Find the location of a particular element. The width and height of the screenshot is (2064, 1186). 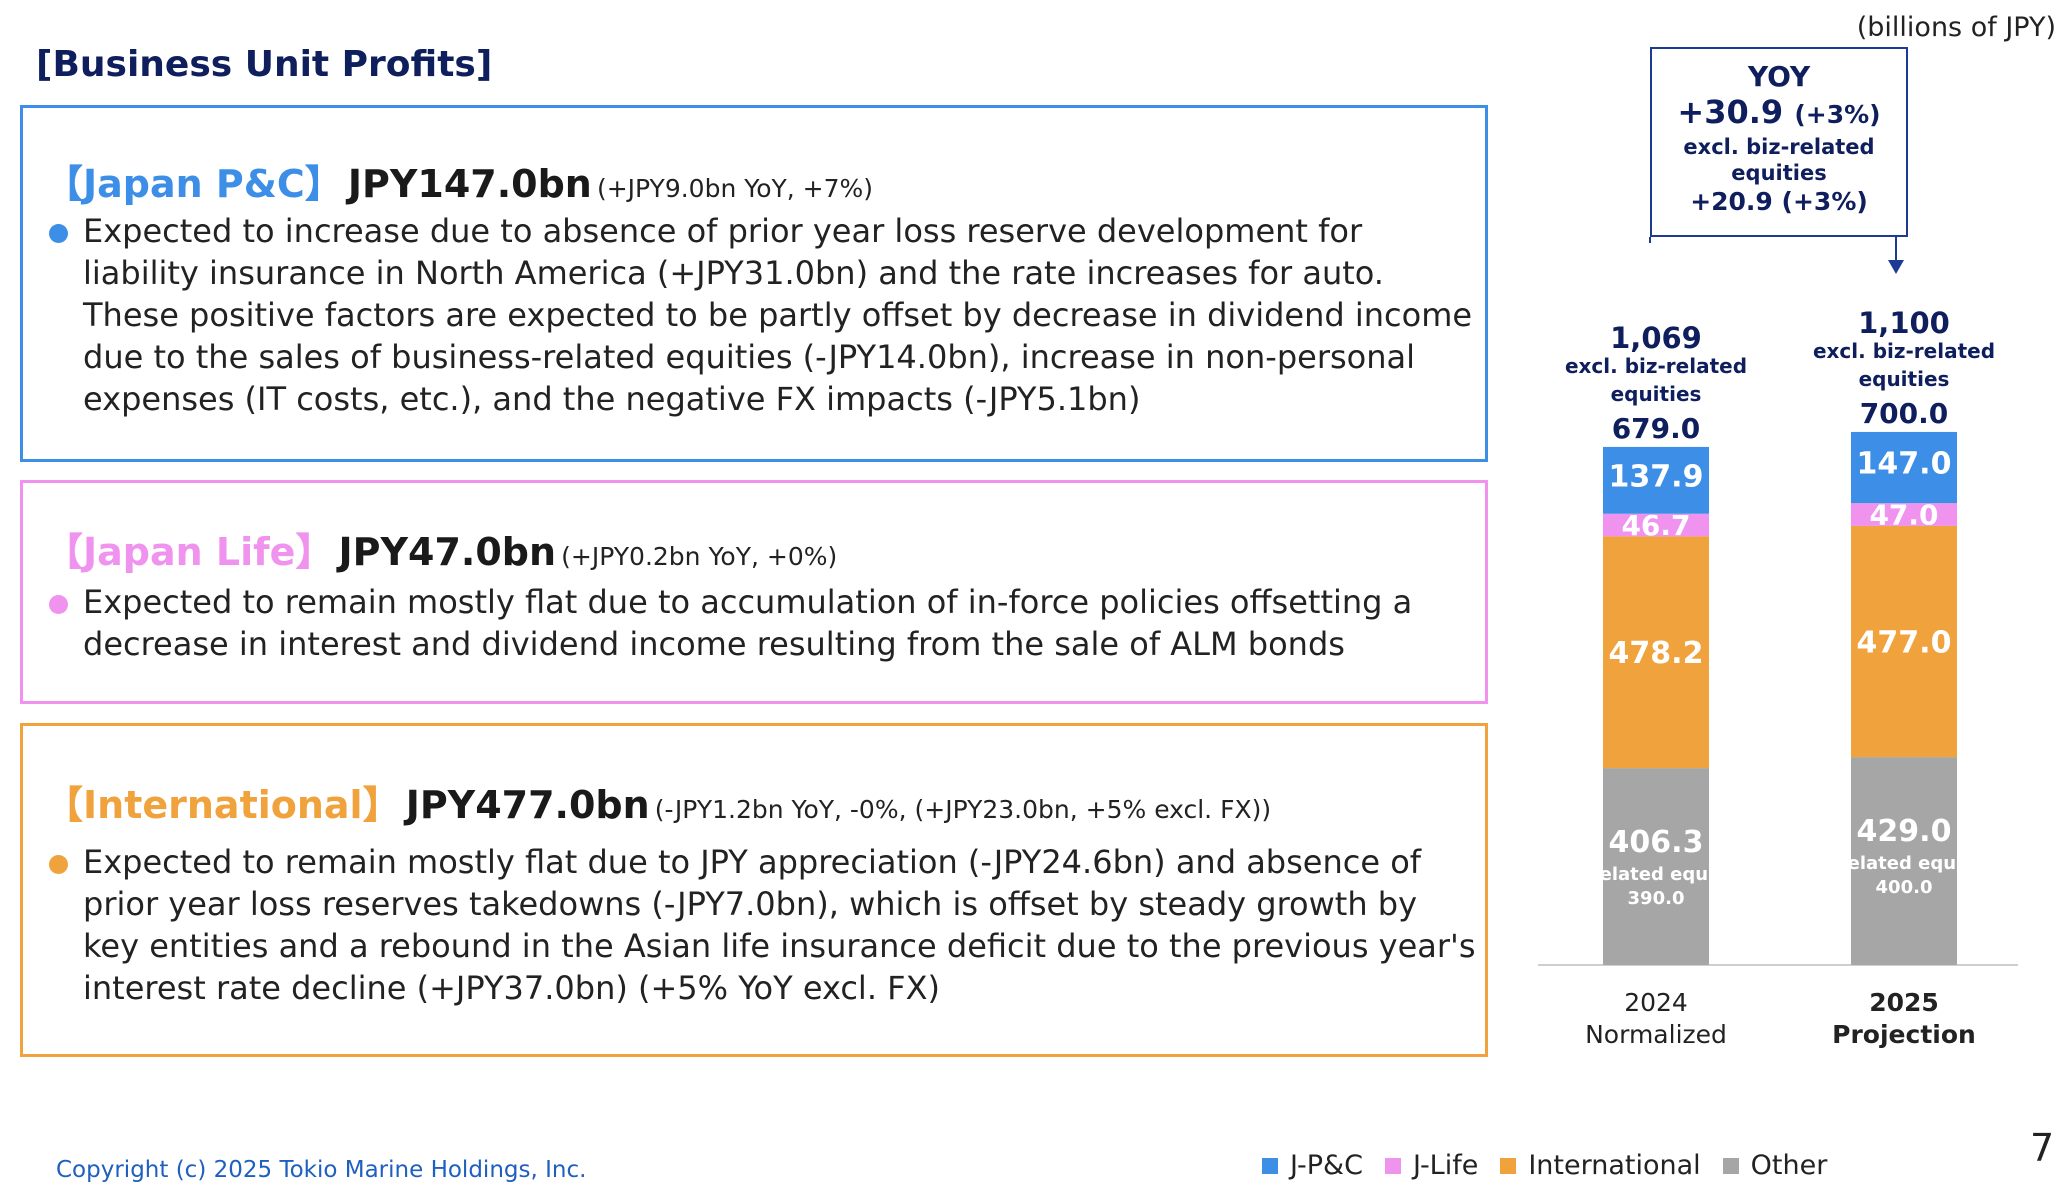

japan-pc-change: (+JPY9.0bn YoY, +7%) is located at coordinates (735, 188).